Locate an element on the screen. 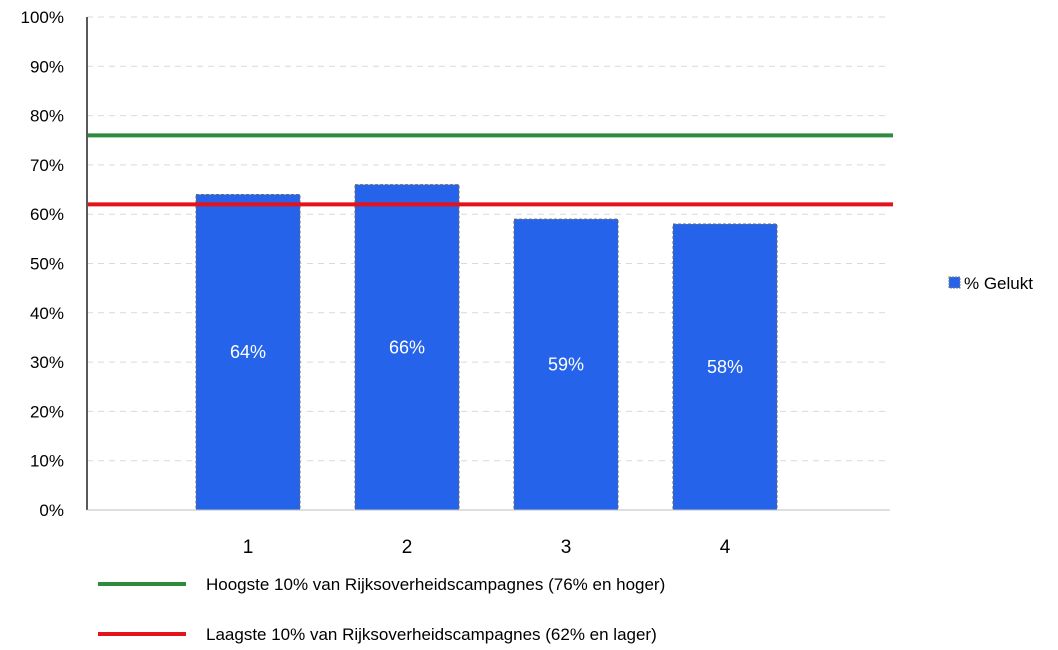 This screenshot has height=650, width=1058. x-tick-label: 3 is located at coordinates (566, 547).